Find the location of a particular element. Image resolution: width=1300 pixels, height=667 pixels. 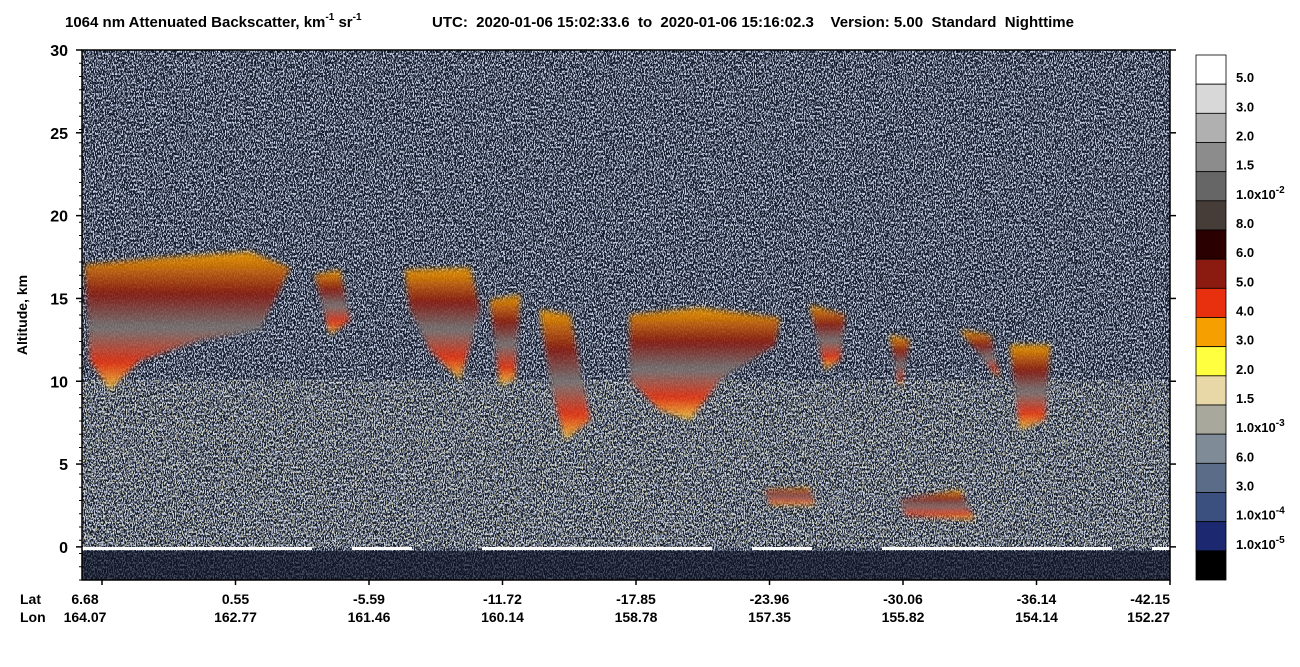

colorbar-label-exp: -4 is located at coordinates (1280, 511).